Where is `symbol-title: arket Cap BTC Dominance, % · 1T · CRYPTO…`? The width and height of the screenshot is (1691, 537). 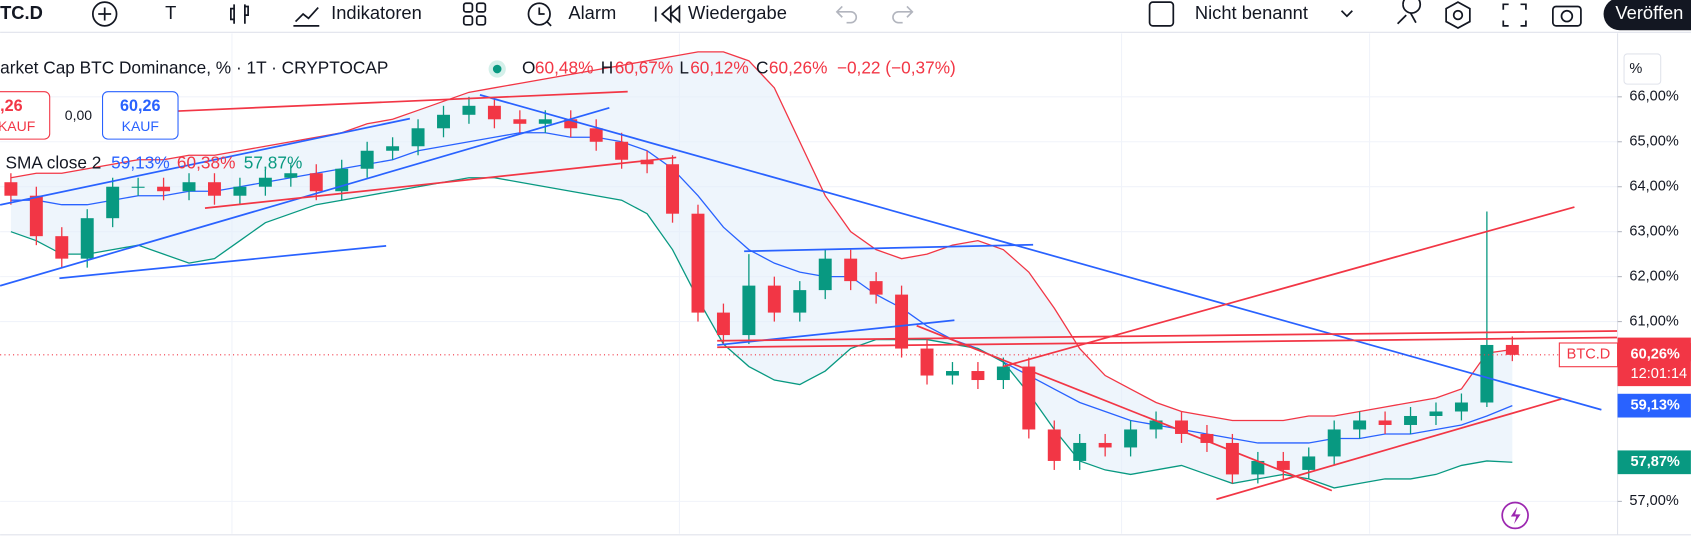 symbol-title: arket Cap BTC Dominance, % · 1T · CRYPTO… is located at coordinates (194, 68).